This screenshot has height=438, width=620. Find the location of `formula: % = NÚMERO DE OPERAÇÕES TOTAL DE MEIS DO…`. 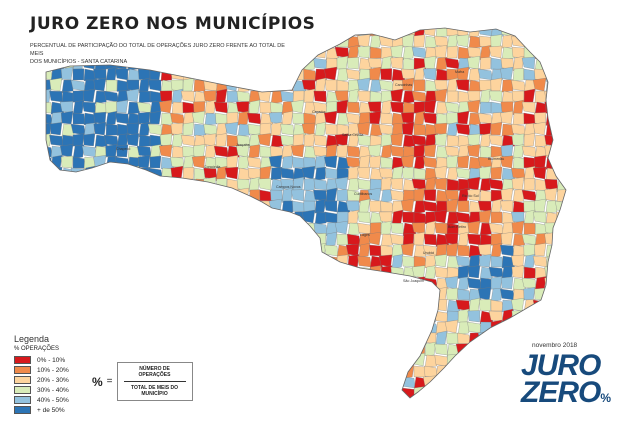

formula: % = NÚMERO DE OPERAÇÕES TOTAL DE MEIS DO… is located at coordinates (142, 381).